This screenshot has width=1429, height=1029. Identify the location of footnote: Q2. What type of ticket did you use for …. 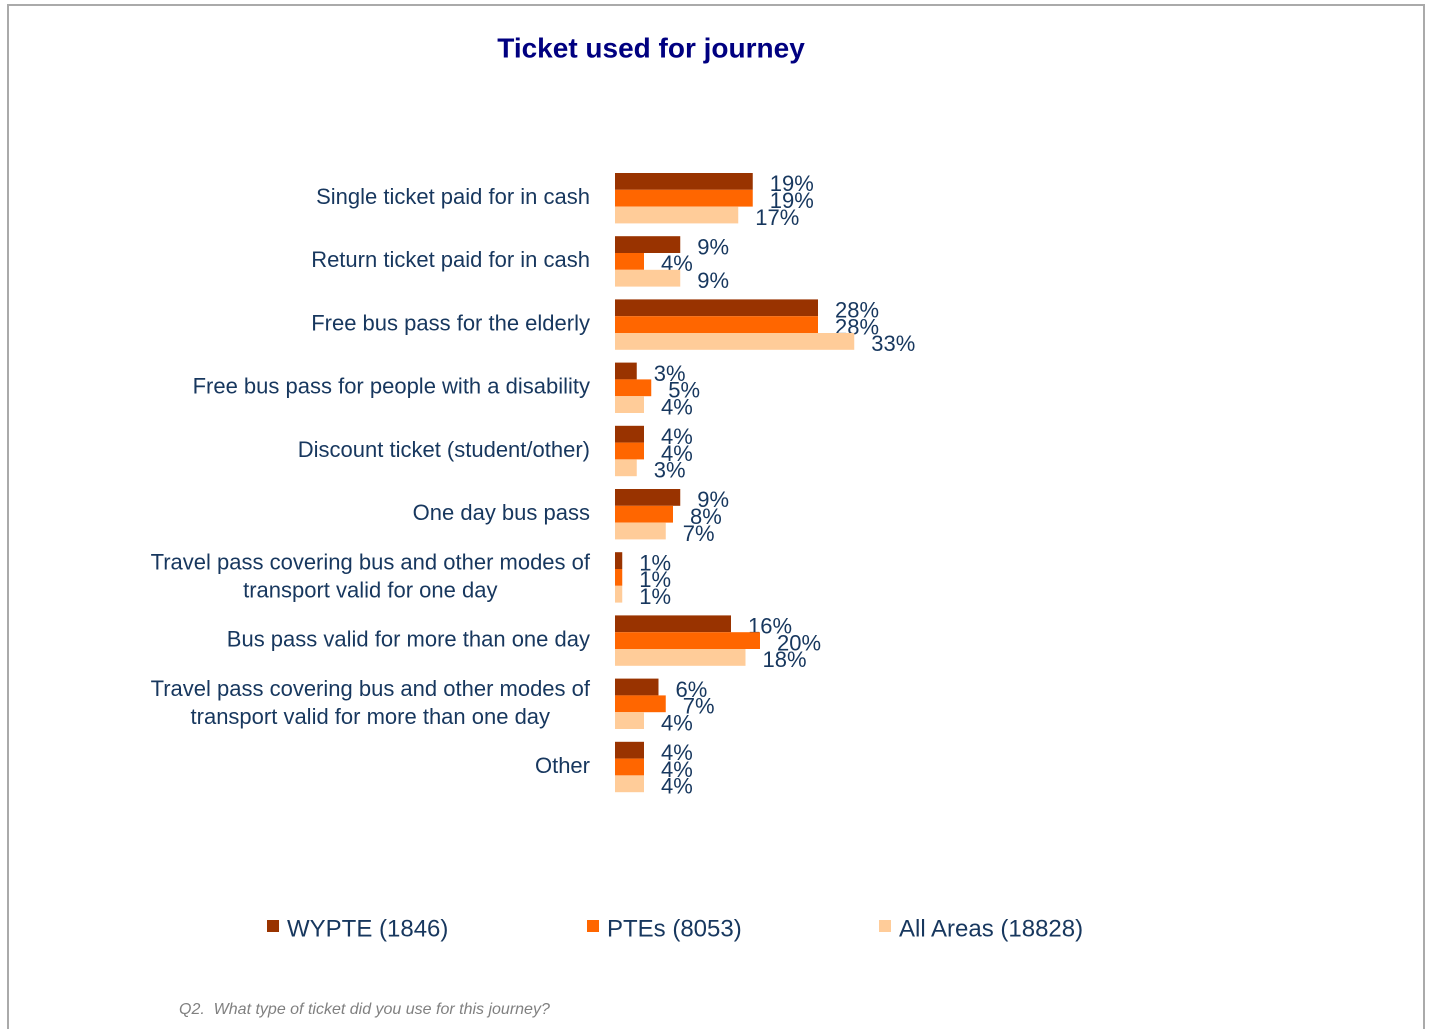
(364, 1009).